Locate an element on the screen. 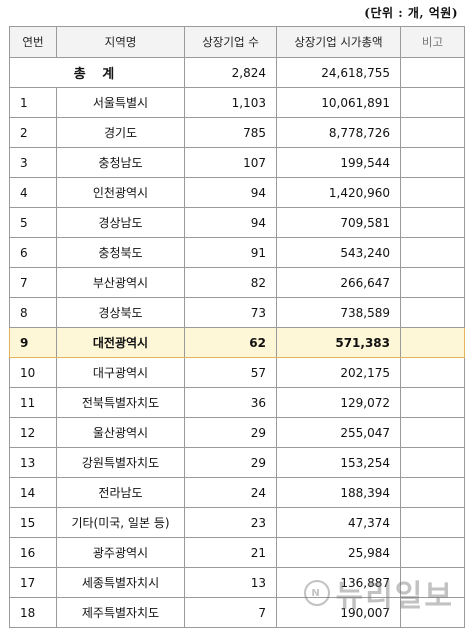 The width and height of the screenshot is (472, 628). watermark-text: 뉴리일보 is located at coordinates (394, 596).